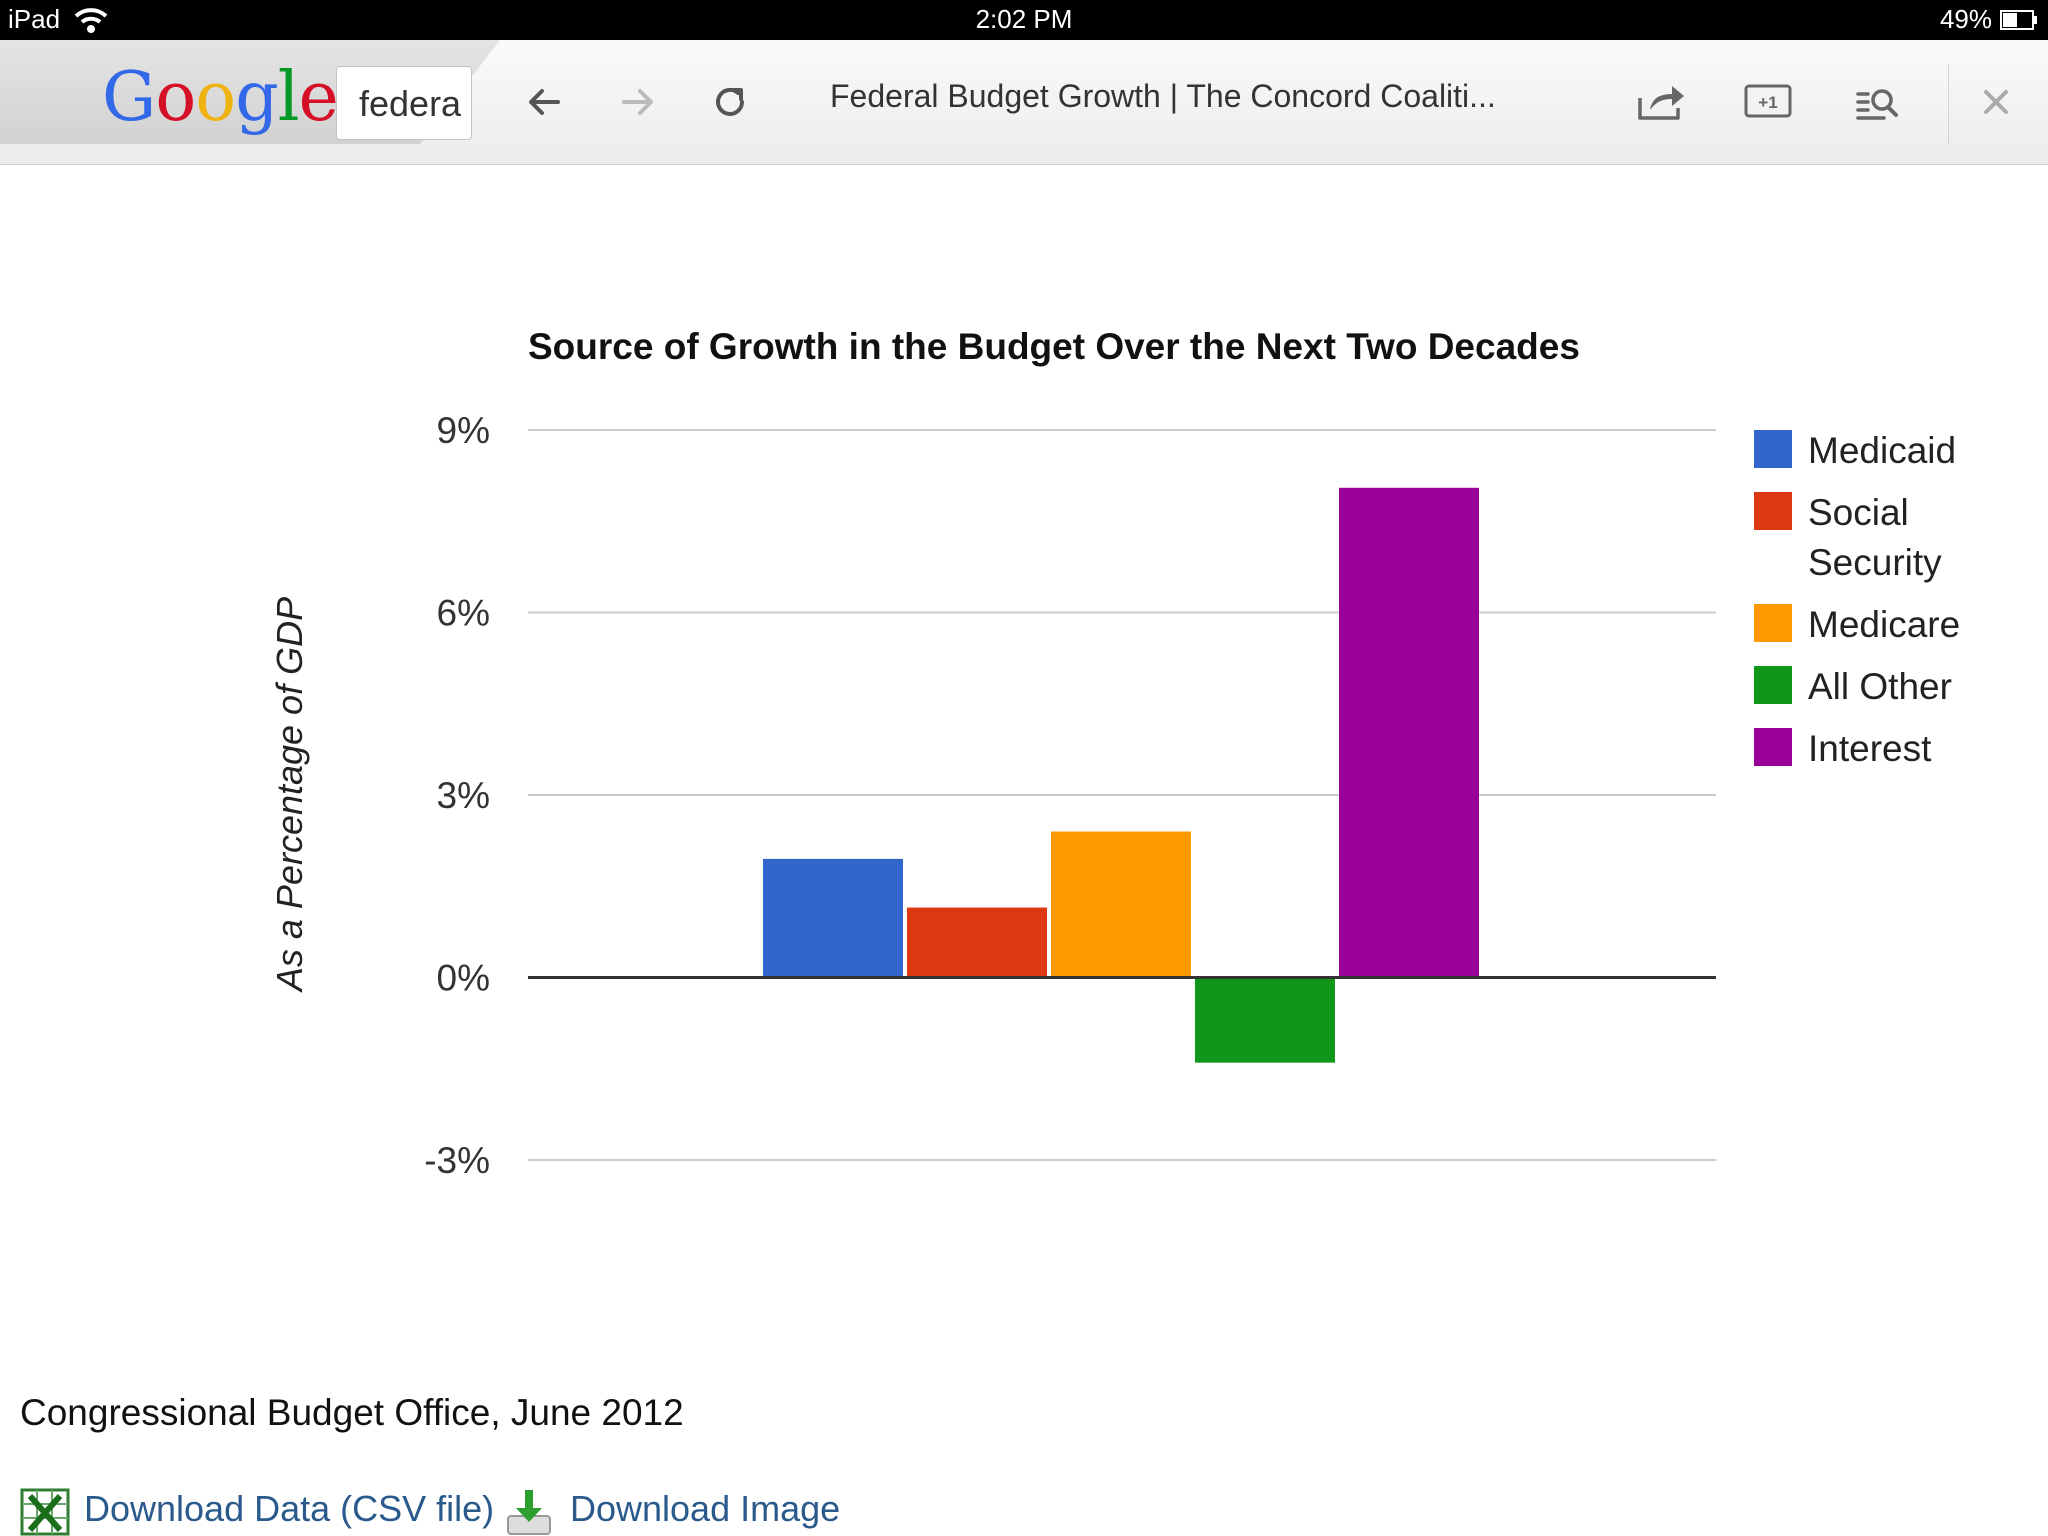  I want to click on legend-item: Social Security, so click(1894, 538).